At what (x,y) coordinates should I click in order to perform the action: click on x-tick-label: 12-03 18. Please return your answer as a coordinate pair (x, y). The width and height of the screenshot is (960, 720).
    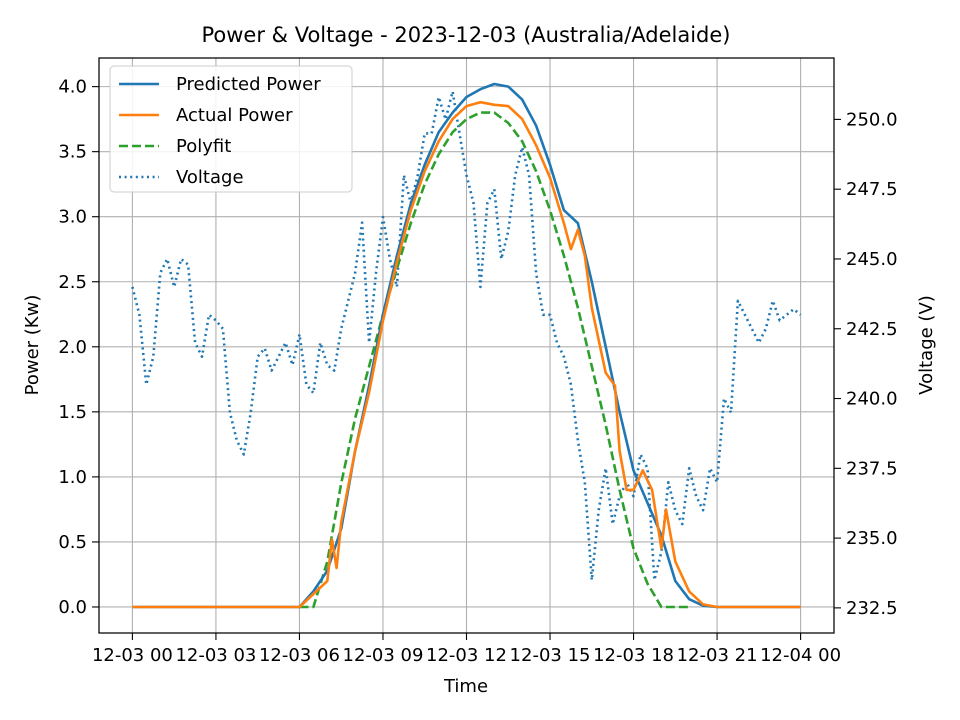
    Looking at the image, I should click on (633, 655).